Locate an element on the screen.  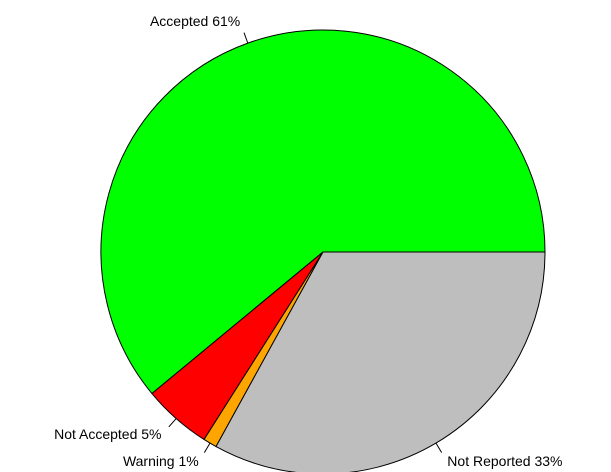
slice-value: 33% is located at coordinates (548, 461).